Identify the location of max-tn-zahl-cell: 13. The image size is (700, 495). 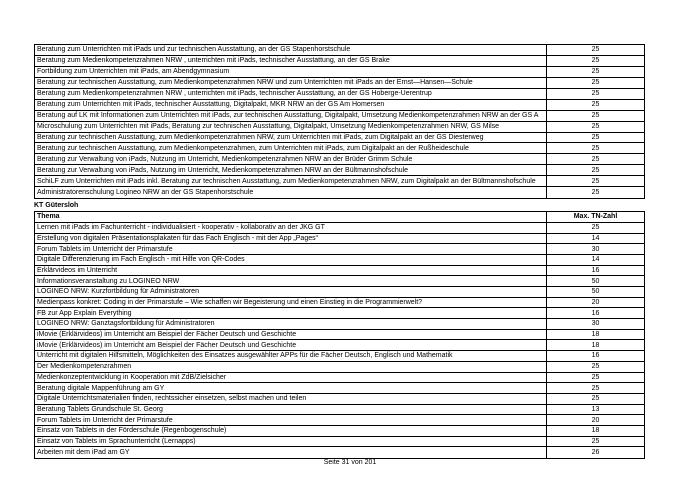
(595, 409).